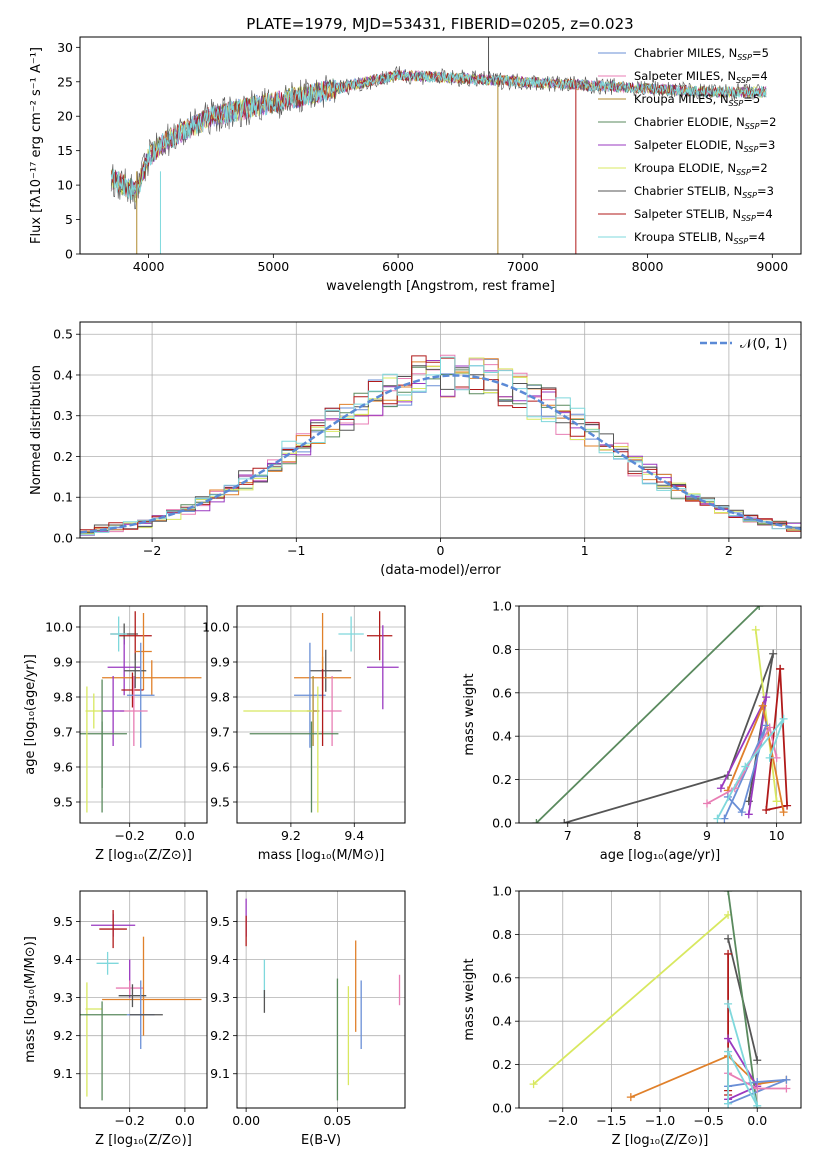 The width and height of the screenshot is (819, 1170). Describe the element at coordinates (708, 1120) in the screenshot. I see `x-tick-label: −0.5` at that location.